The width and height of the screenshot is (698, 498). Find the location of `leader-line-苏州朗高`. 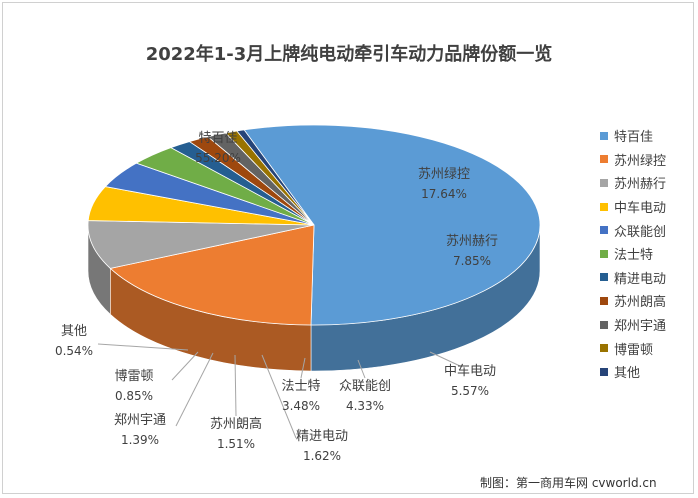

leader-line-苏州朗高 is located at coordinates (235, 385).